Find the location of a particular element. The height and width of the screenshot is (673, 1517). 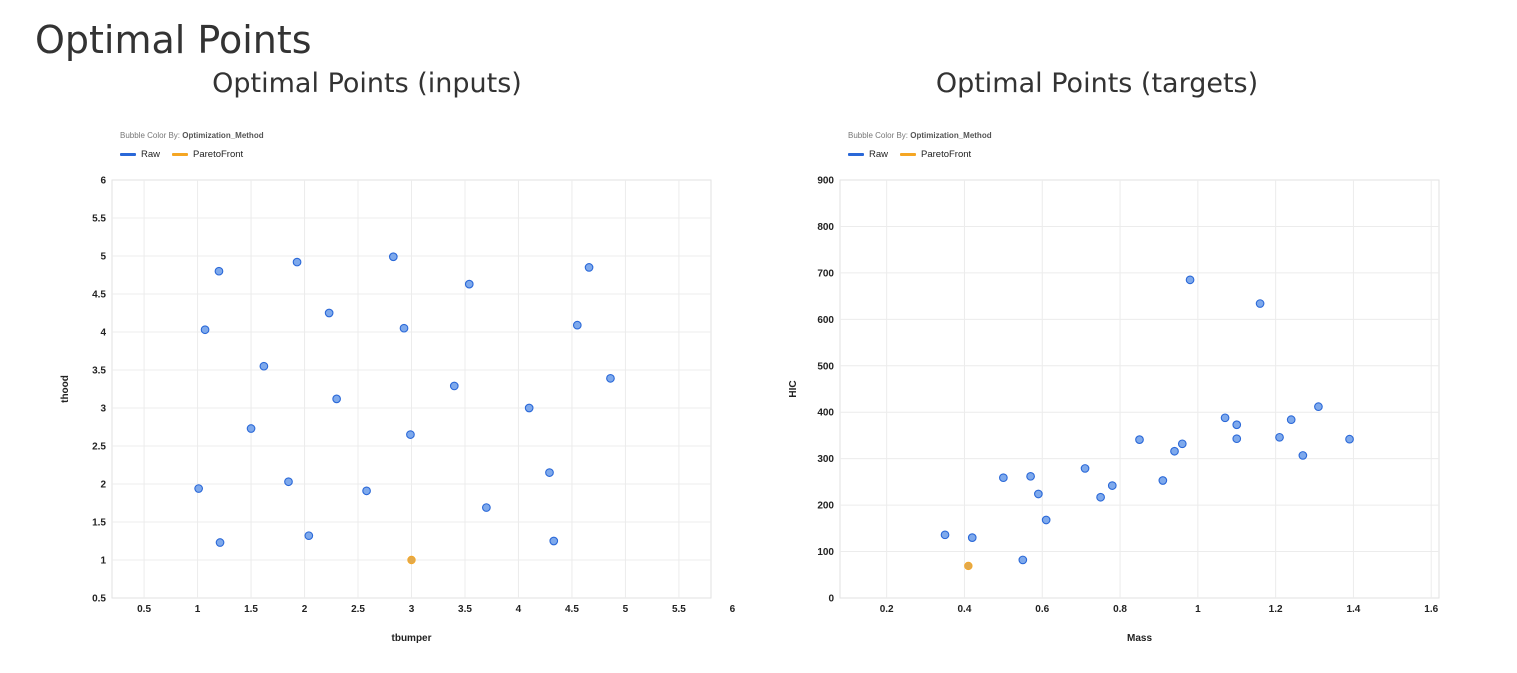

x-tick-label: 5.5 is located at coordinates (679, 609).